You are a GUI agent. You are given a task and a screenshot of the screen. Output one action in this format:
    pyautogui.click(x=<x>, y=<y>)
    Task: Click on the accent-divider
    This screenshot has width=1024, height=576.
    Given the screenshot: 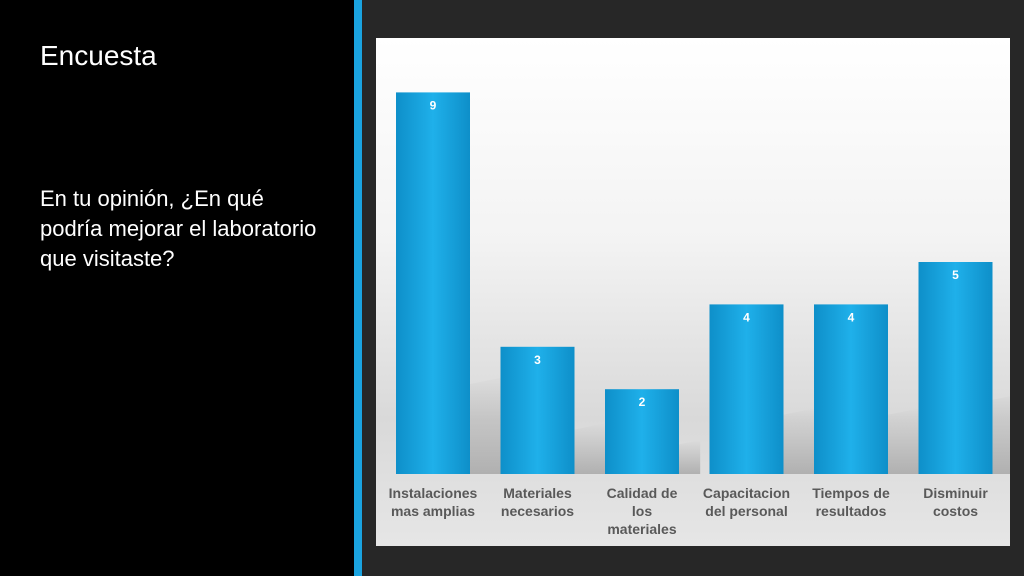 What is the action you would take?
    pyautogui.click(x=358, y=288)
    